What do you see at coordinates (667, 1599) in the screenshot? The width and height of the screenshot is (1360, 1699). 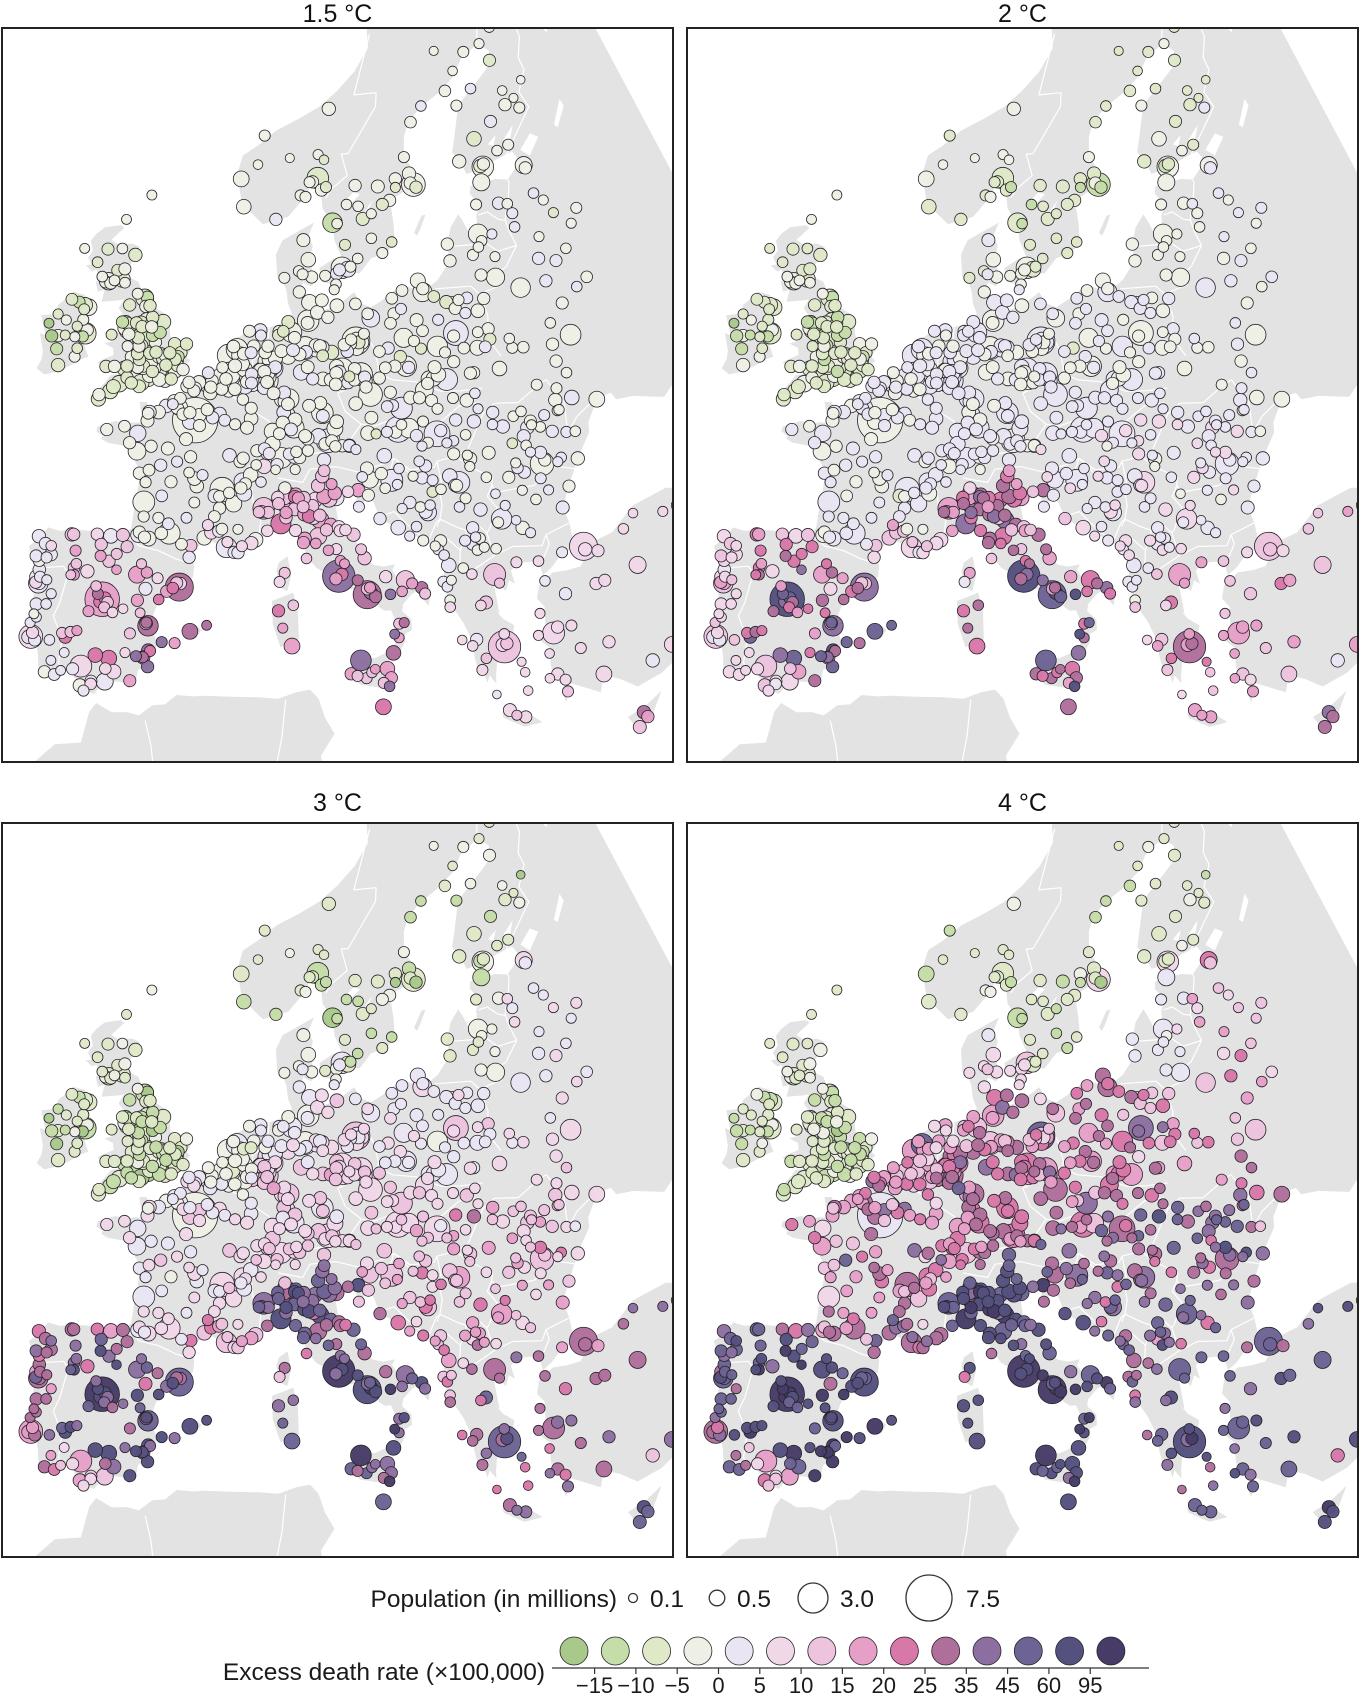 I see `svg-text: 0.1` at bounding box center [667, 1599].